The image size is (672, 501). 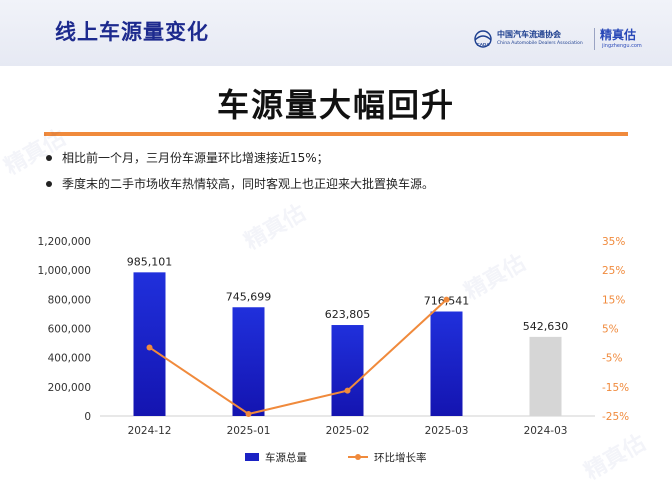 I want to click on legend-line-marker, so click(x=358, y=457).